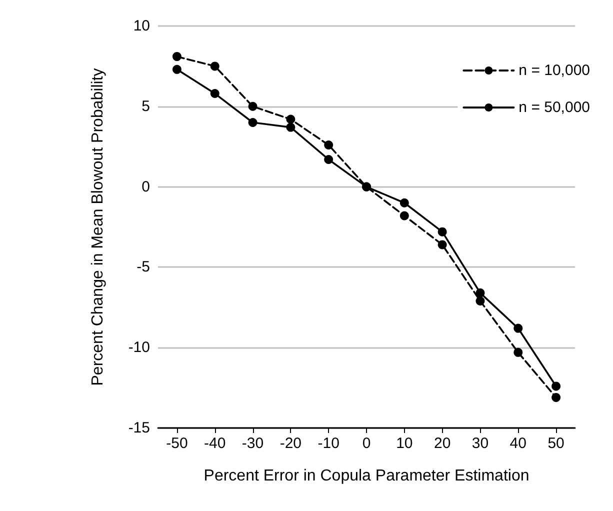 The image size is (613, 511). What do you see at coordinates (146, 106) in the screenshot?
I see `y-tick-label: 5` at bounding box center [146, 106].